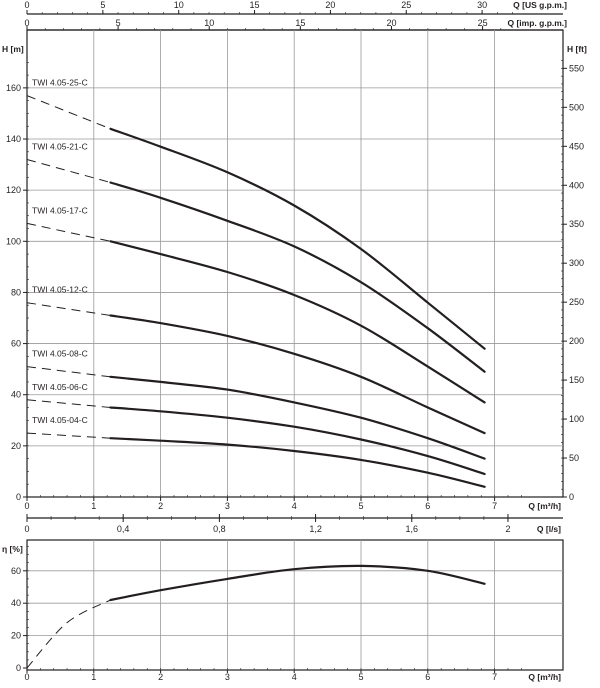 The width and height of the screenshot is (600, 688). What do you see at coordinates (18, 497) in the screenshot?
I see `h-m-tick-label: 0` at bounding box center [18, 497].